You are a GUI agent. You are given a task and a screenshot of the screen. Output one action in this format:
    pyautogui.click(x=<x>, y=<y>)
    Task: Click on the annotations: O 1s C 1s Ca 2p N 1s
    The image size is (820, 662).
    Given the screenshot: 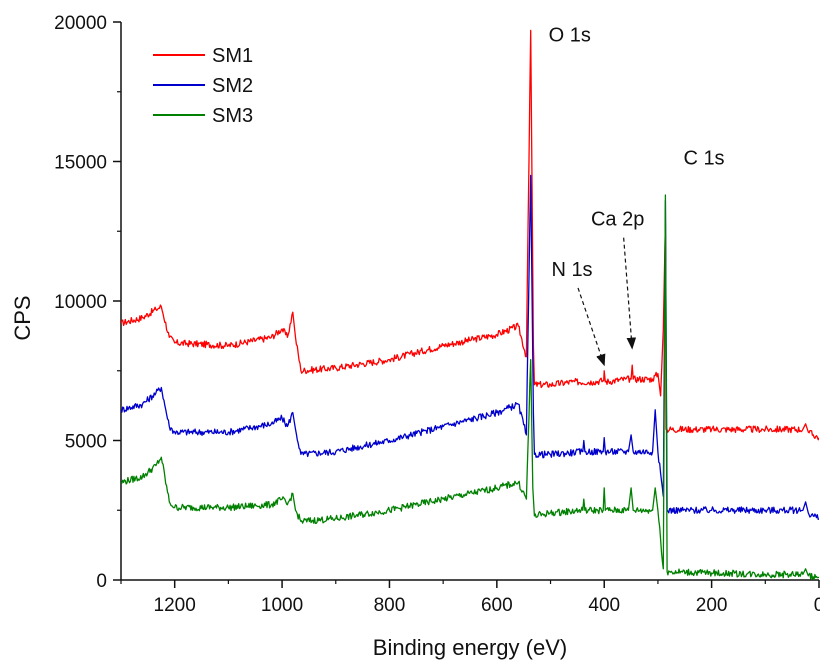 What is the action you would take?
    pyautogui.click(x=637, y=196)
    